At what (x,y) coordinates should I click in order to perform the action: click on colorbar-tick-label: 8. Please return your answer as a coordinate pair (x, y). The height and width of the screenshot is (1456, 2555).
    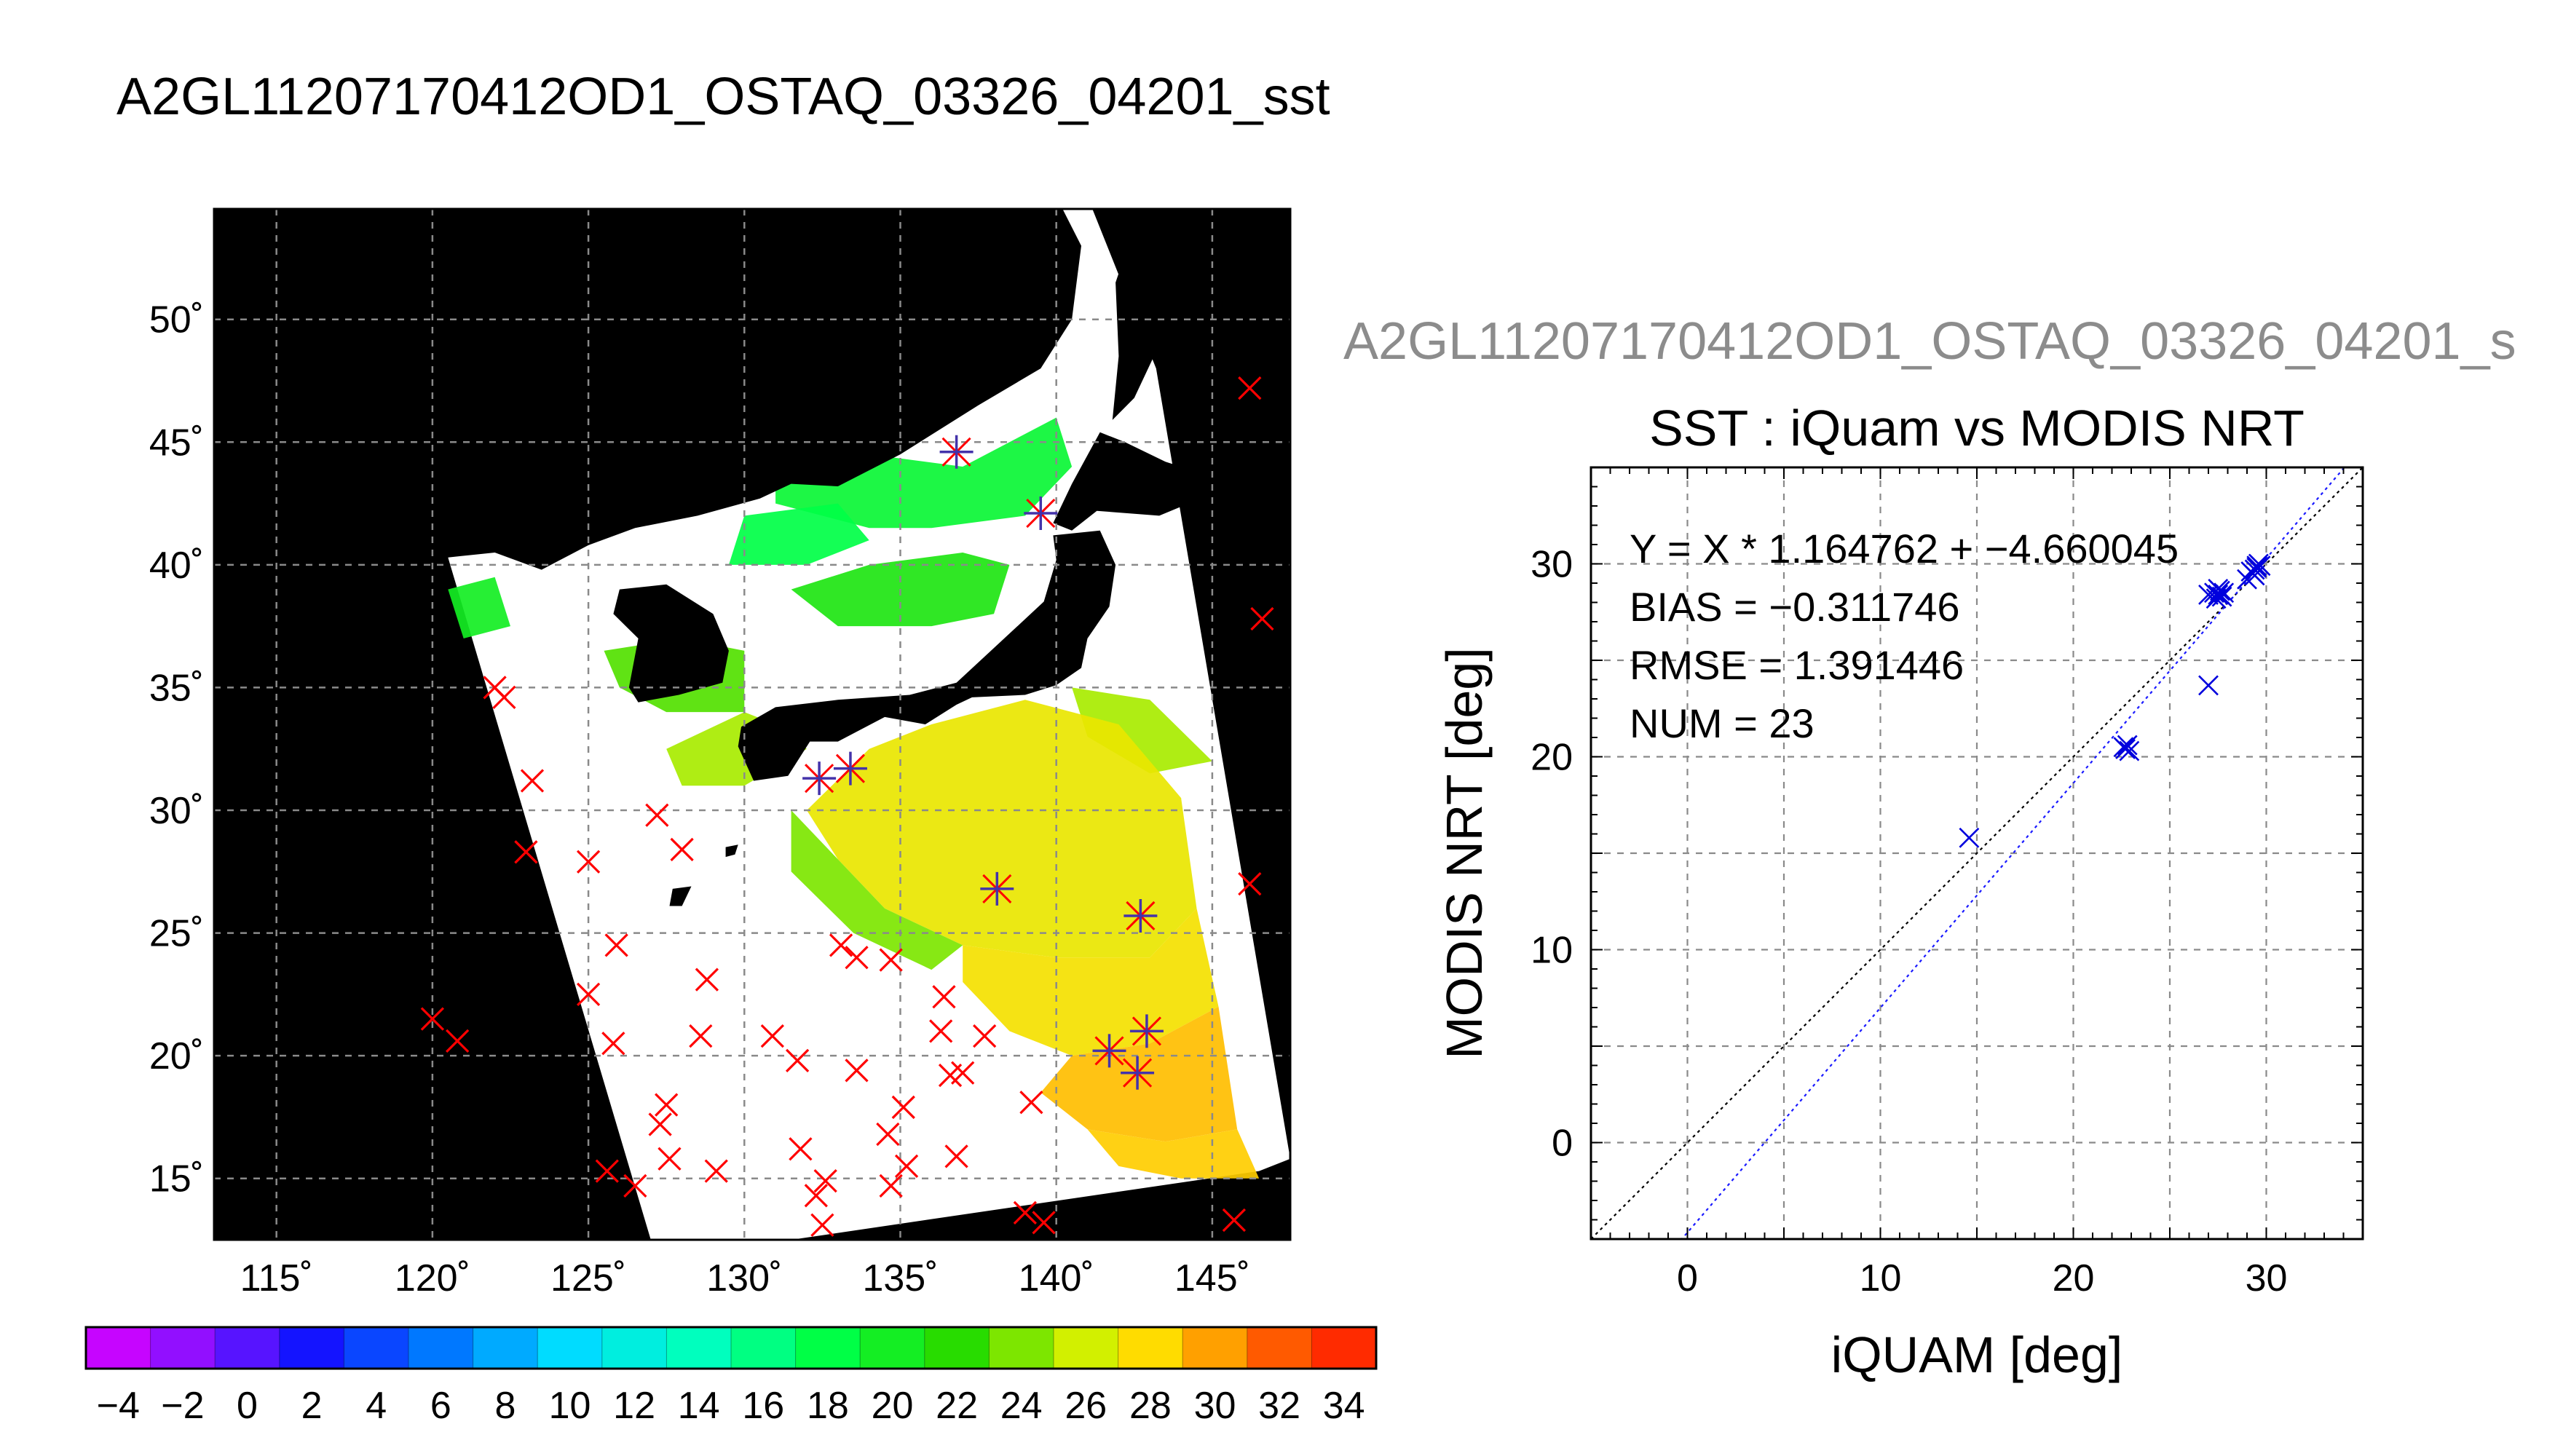
    Looking at the image, I should click on (505, 1406).